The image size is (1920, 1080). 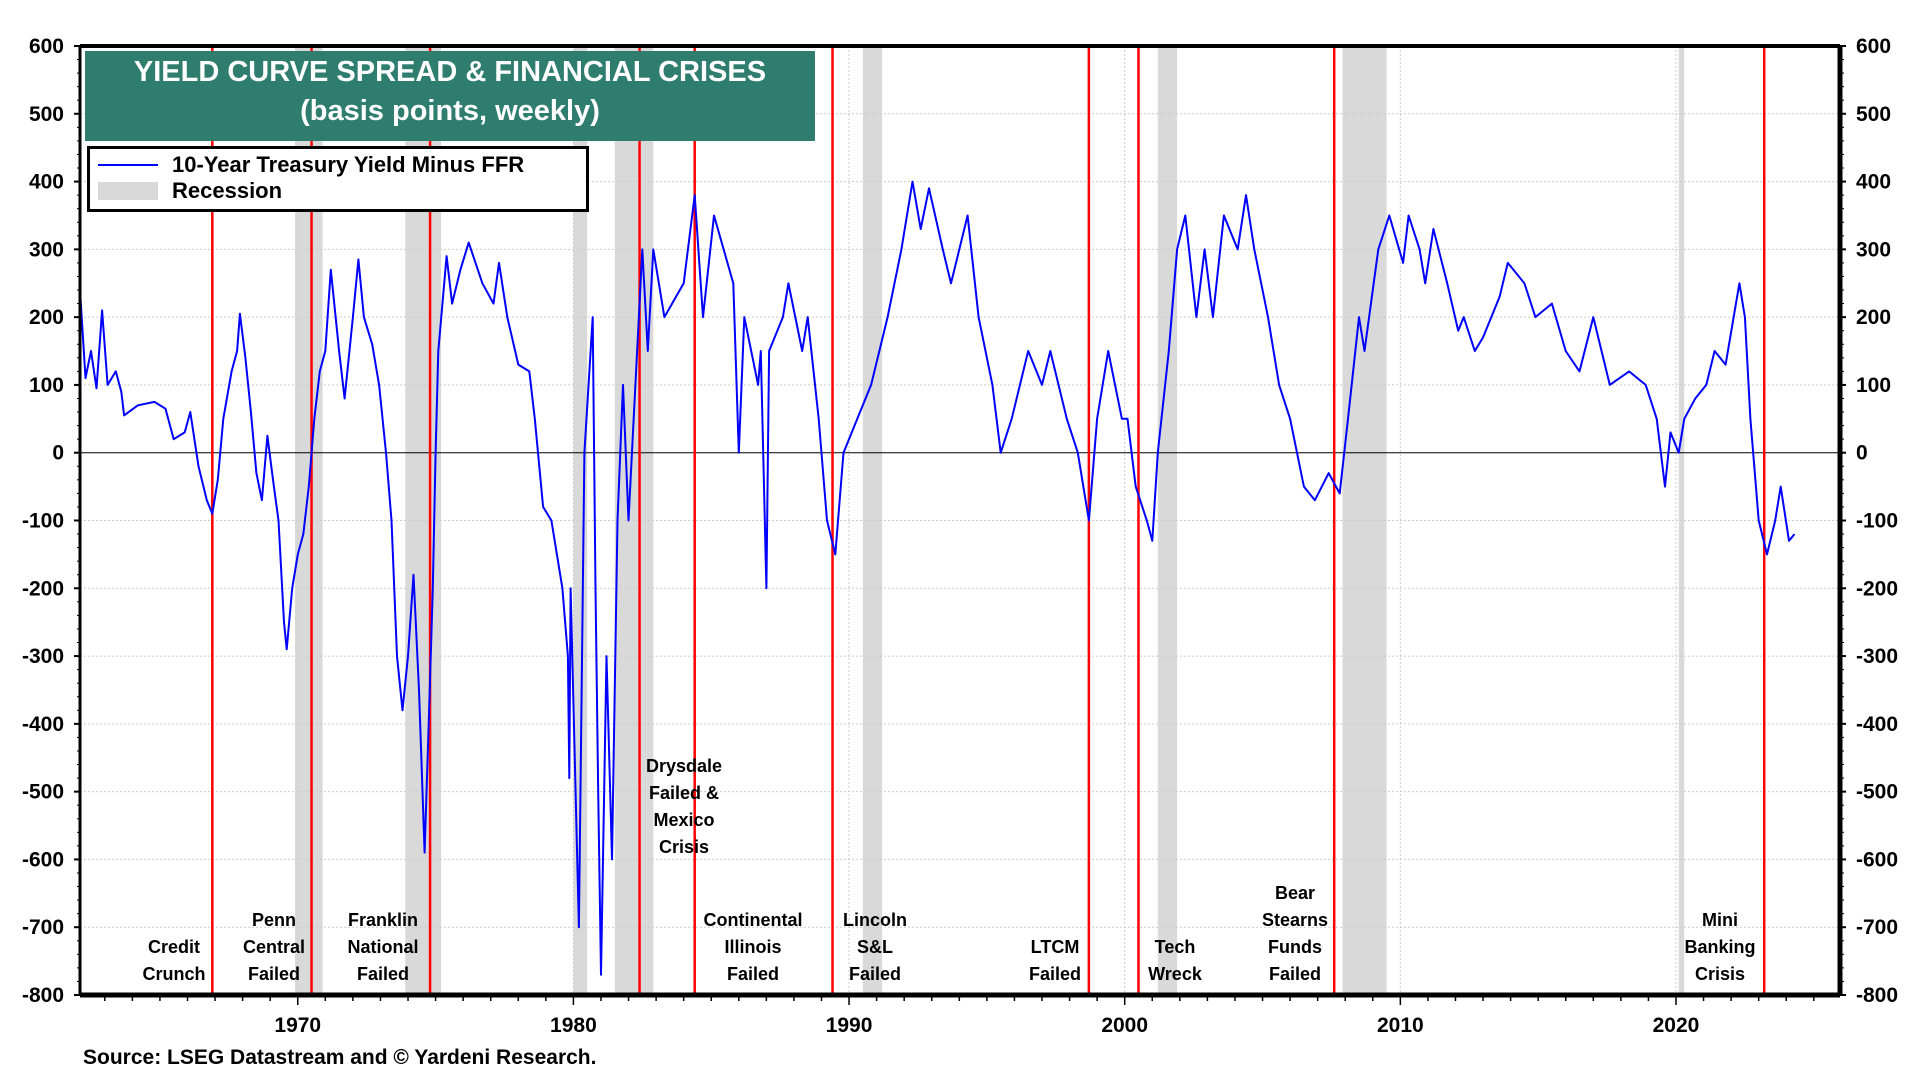 I want to click on y-tick-label-left: -200, so click(x=43, y=588).